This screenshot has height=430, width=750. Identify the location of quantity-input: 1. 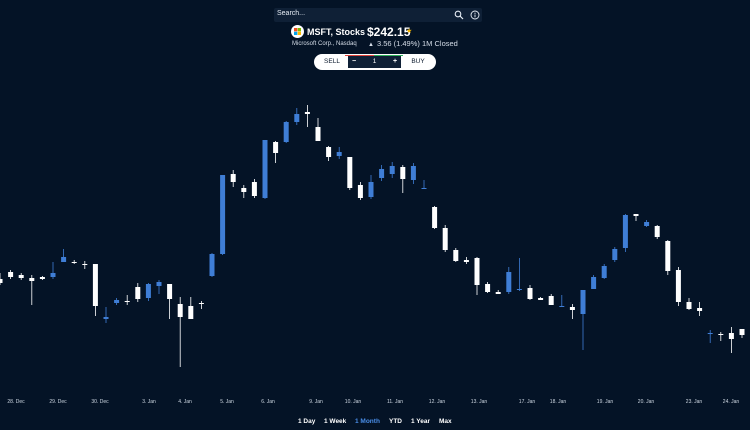
(374, 61).